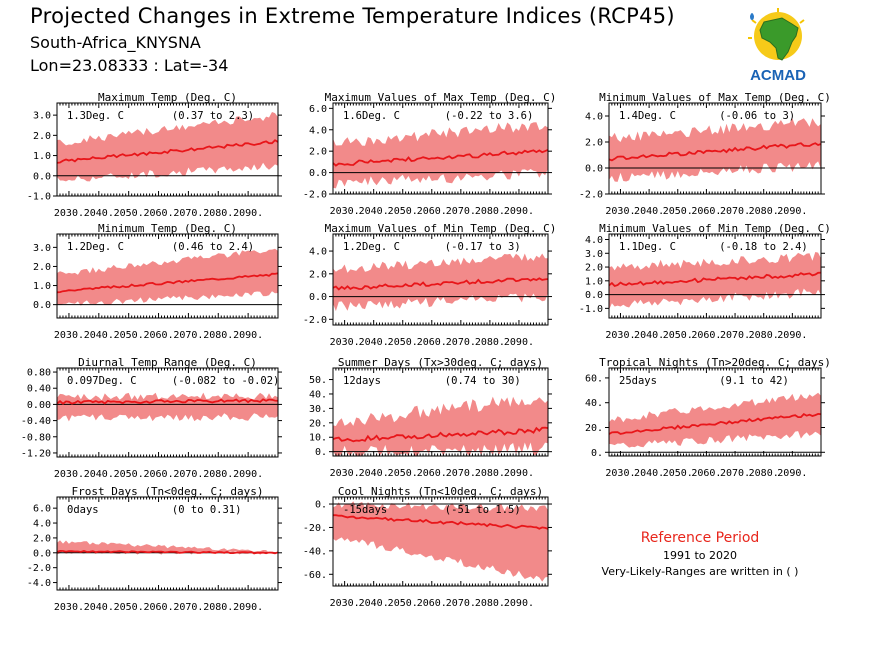  I want to click on likely-range: (-0.22 to 3.6), so click(489, 116).